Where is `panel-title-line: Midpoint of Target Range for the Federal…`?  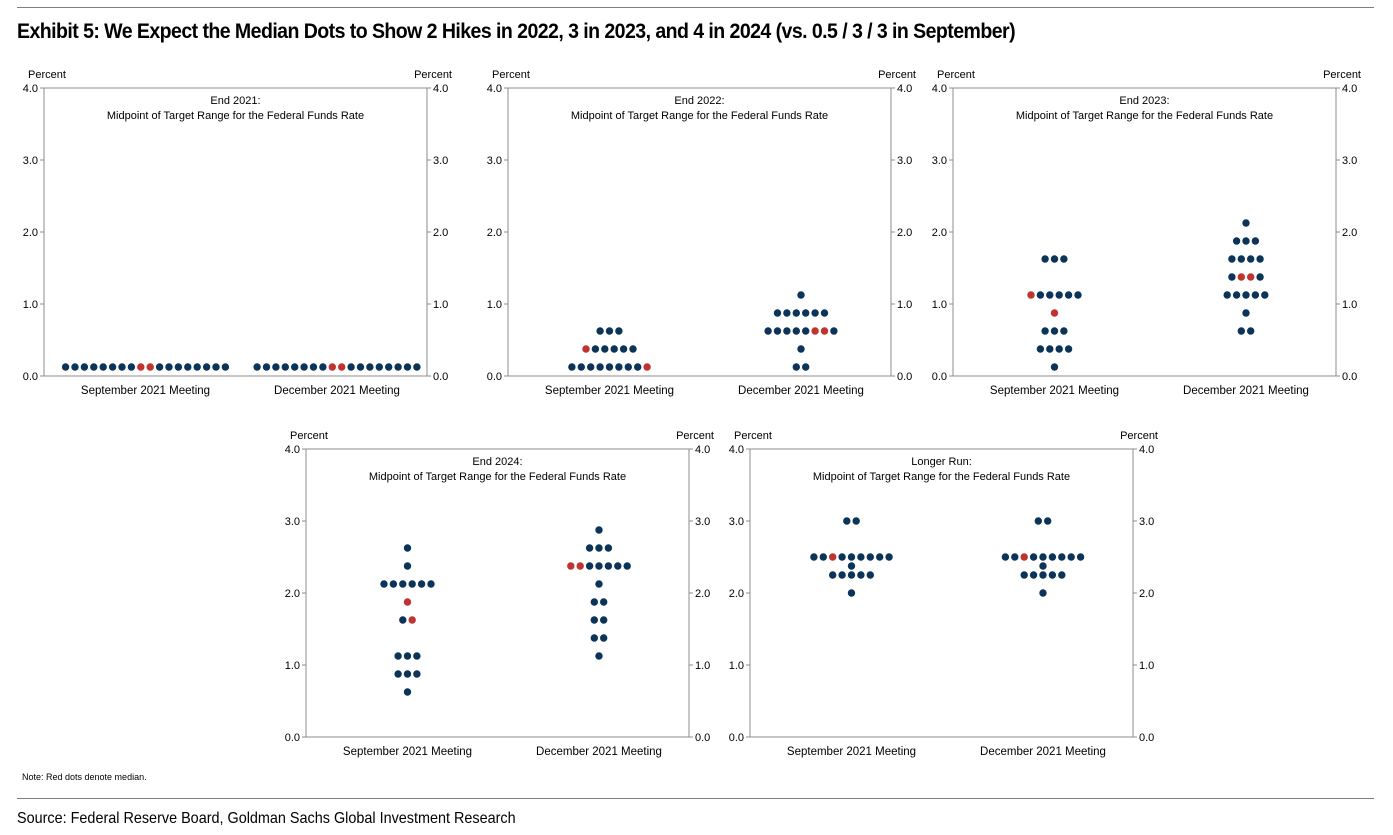
panel-title-line: Midpoint of Target Range for the Federal… is located at coordinates (941, 477).